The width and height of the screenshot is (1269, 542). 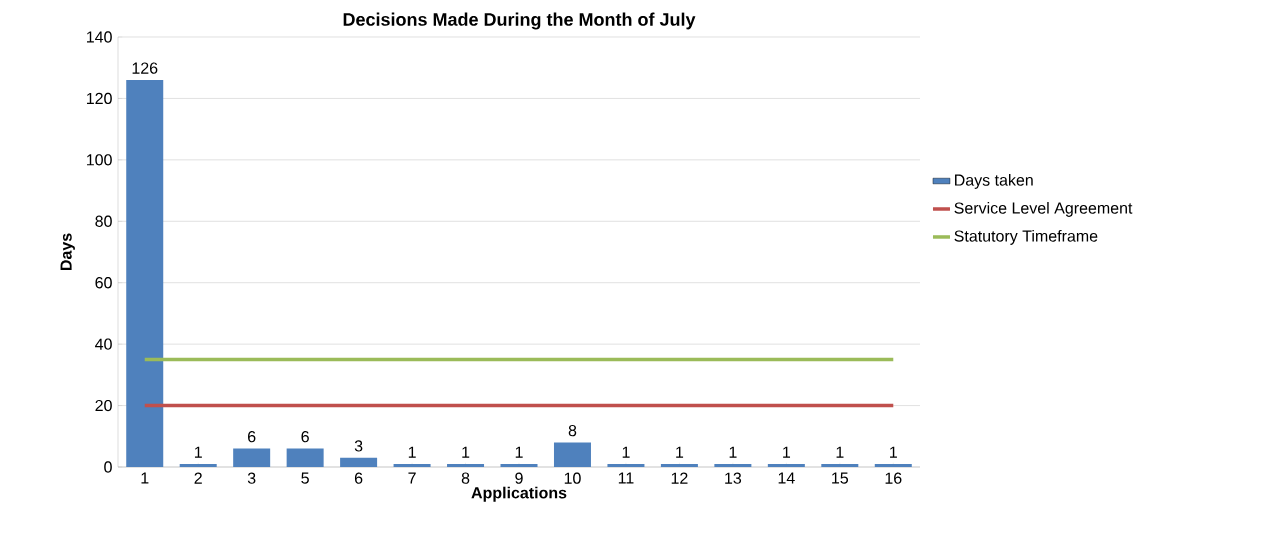 What do you see at coordinates (733, 478) in the screenshot?
I see `x-tick-label: 13` at bounding box center [733, 478].